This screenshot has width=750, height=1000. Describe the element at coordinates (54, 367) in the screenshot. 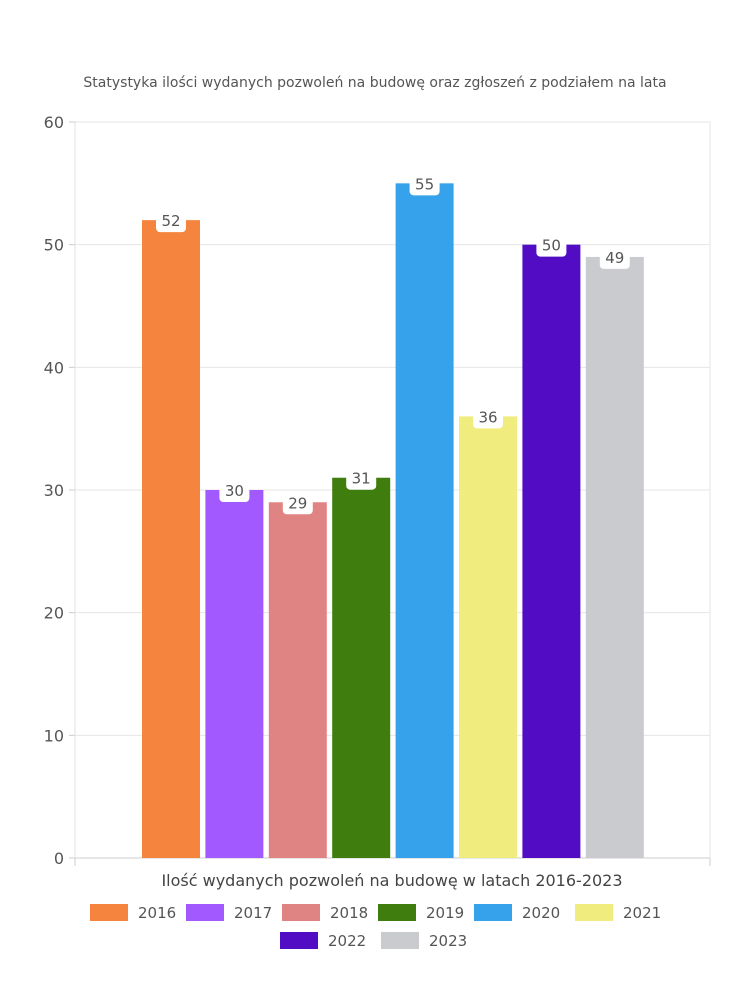

I see `y-tick-label: 40` at that location.